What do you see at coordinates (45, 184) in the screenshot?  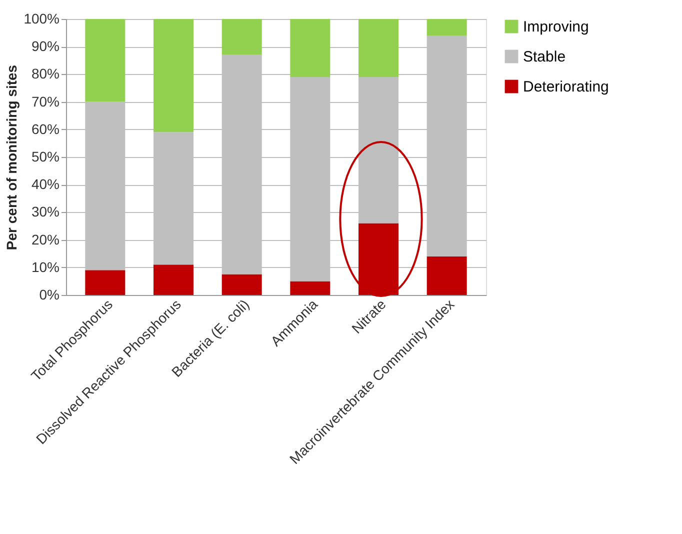 I see `y-tick-label: 40%` at bounding box center [45, 184].